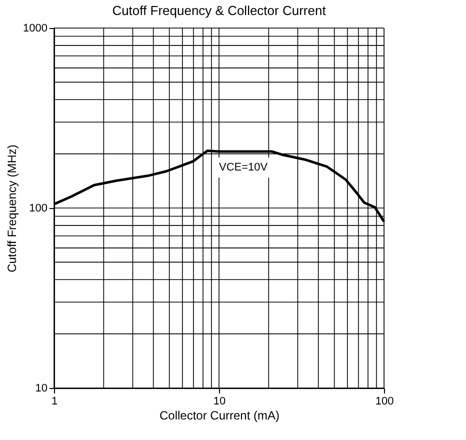 The image size is (466, 440). What do you see at coordinates (384, 402) in the screenshot?
I see `x-tick-label: 100` at bounding box center [384, 402].